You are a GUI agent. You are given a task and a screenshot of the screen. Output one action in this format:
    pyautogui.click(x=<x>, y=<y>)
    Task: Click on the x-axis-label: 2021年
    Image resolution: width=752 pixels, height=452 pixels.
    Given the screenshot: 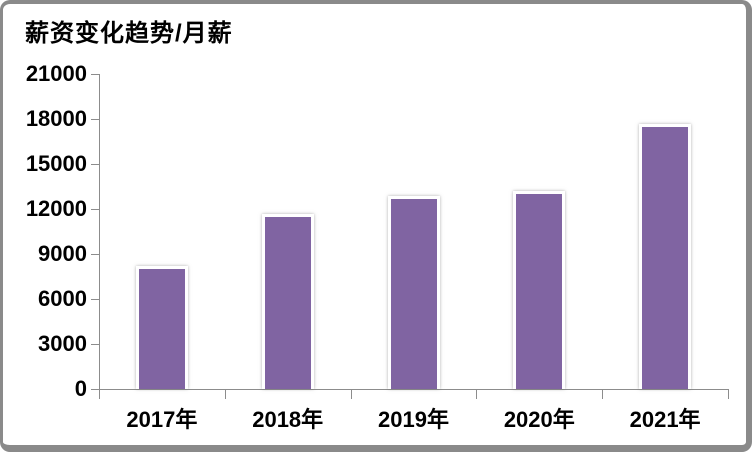 What is the action you would take?
    pyautogui.click(x=665, y=419)
    